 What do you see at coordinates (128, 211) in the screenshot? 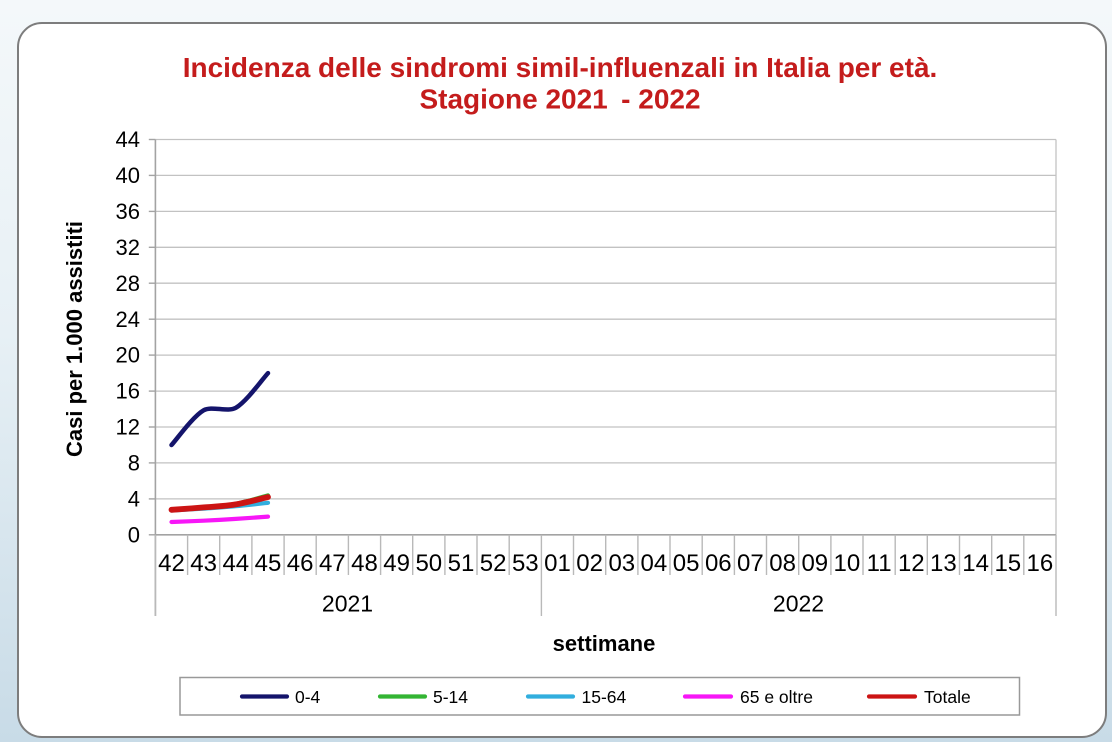
I see `svg-text: 36` at bounding box center [128, 211].